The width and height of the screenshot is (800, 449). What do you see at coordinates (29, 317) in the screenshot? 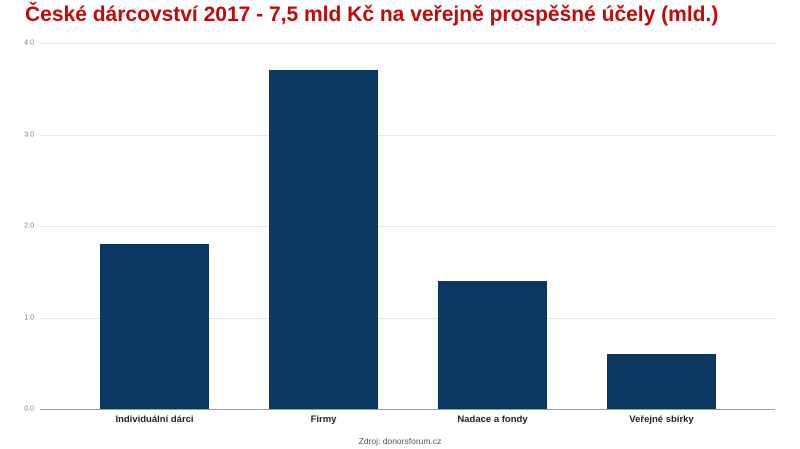
I see `y-tick-label: 1.0` at bounding box center [29, 317].